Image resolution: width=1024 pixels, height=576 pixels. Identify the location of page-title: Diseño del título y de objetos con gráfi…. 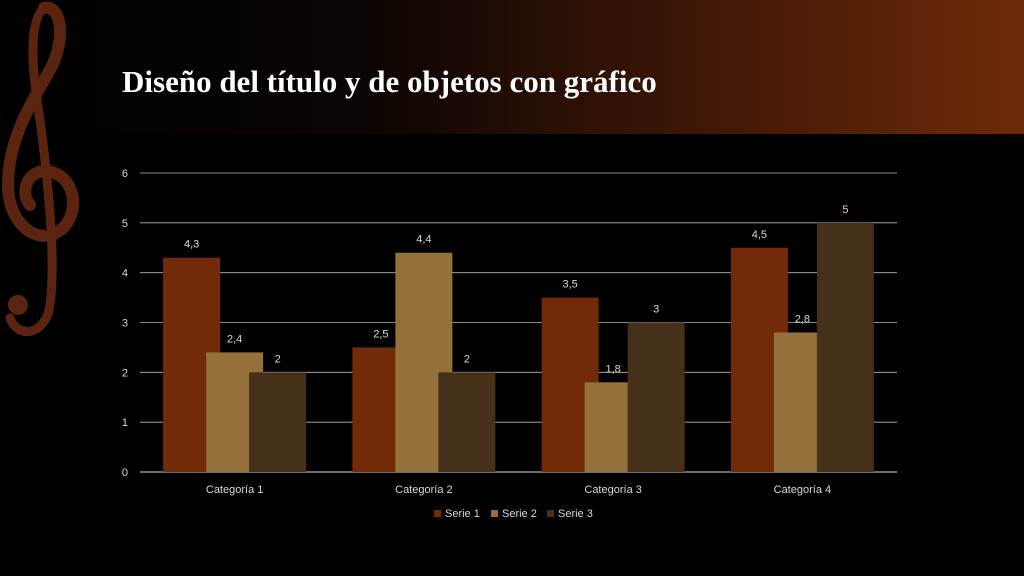
(389, 81).